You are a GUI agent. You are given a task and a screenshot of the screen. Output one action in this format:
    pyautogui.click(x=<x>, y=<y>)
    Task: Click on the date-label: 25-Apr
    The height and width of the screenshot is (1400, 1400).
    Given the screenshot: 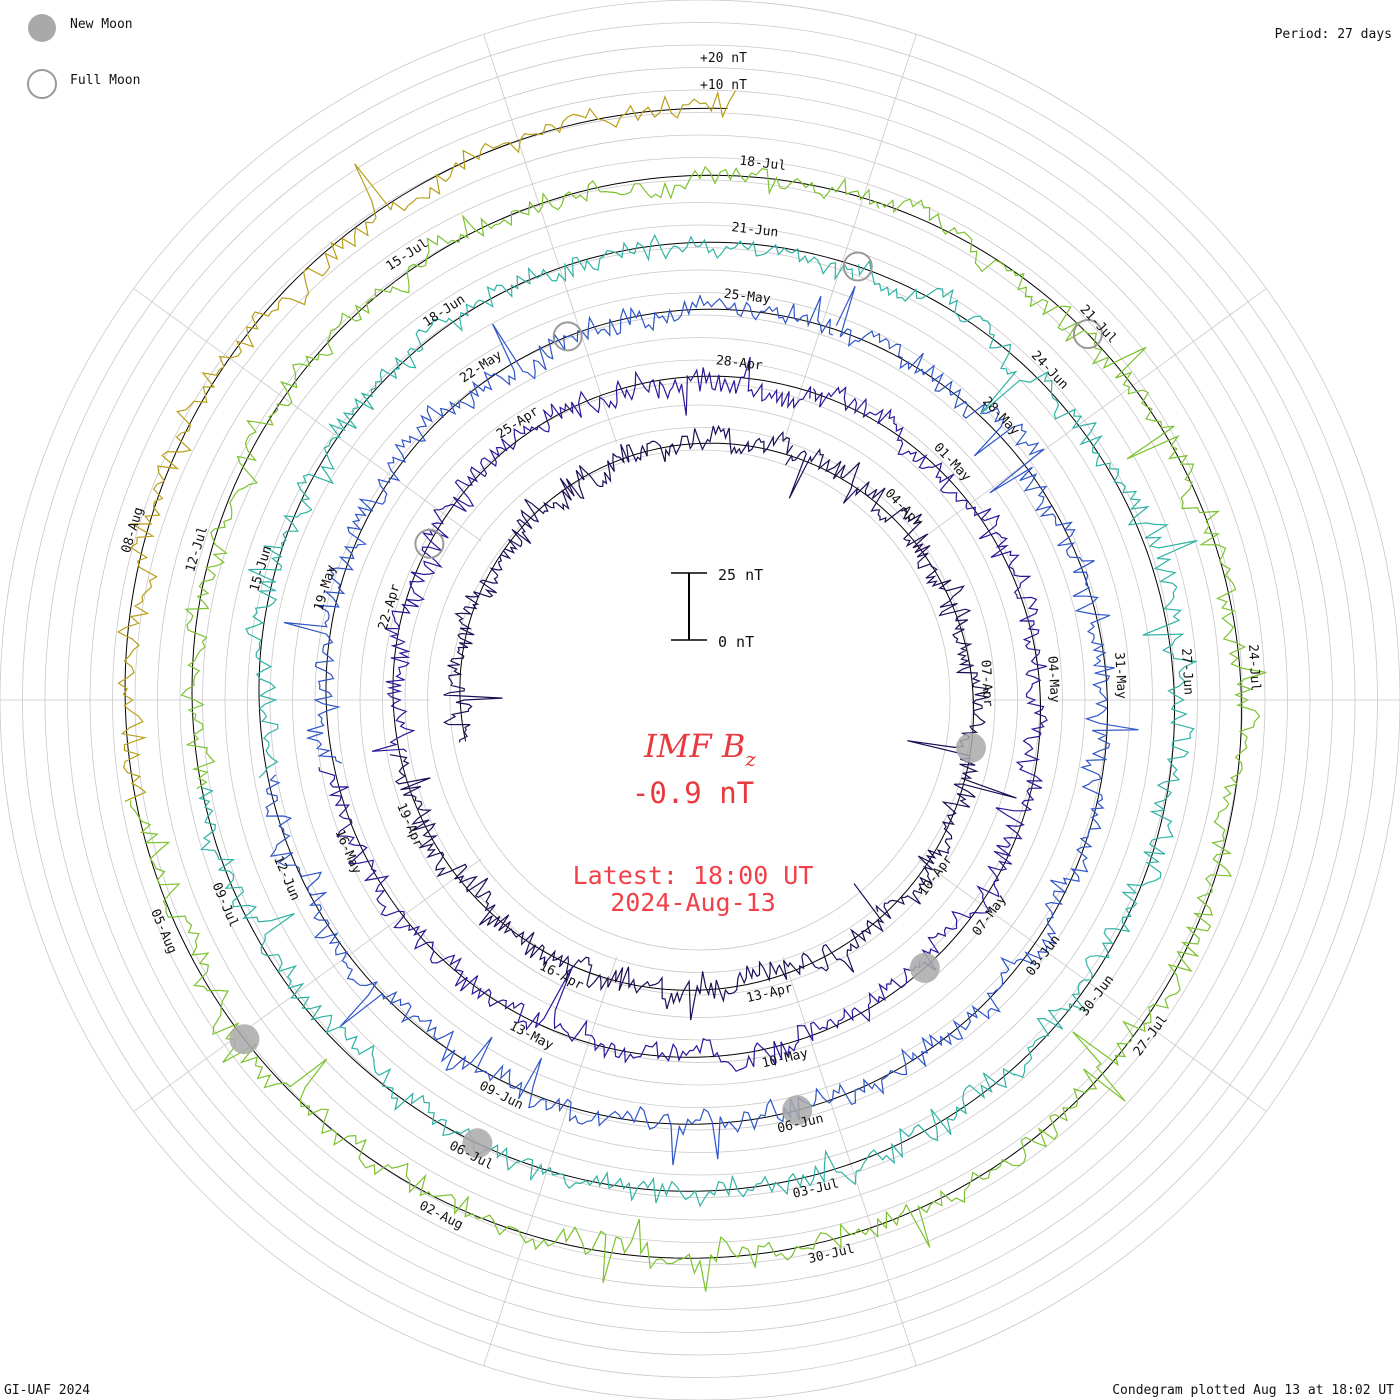 What is the action you would take?
    pyautogui.click(x=518, y=423)
    